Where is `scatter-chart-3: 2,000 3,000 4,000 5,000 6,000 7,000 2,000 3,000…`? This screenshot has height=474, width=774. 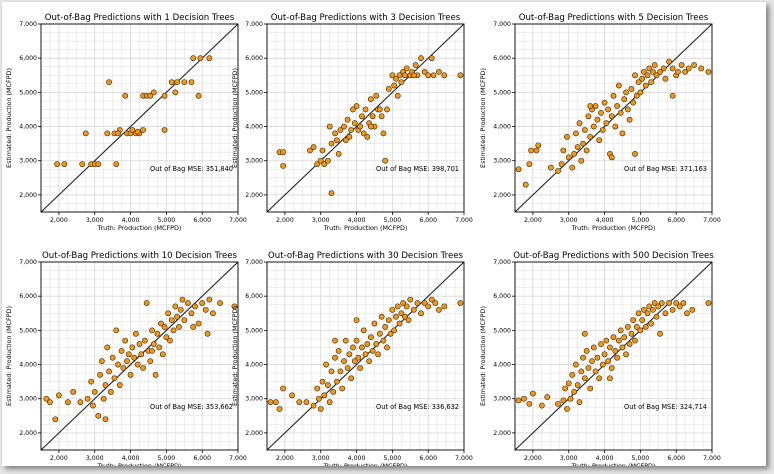
scatter-chart-3: 2,000 3,000 4,000 5,000 6,000 7,000 2,000 3,000… is located at coordinates (600, 122).